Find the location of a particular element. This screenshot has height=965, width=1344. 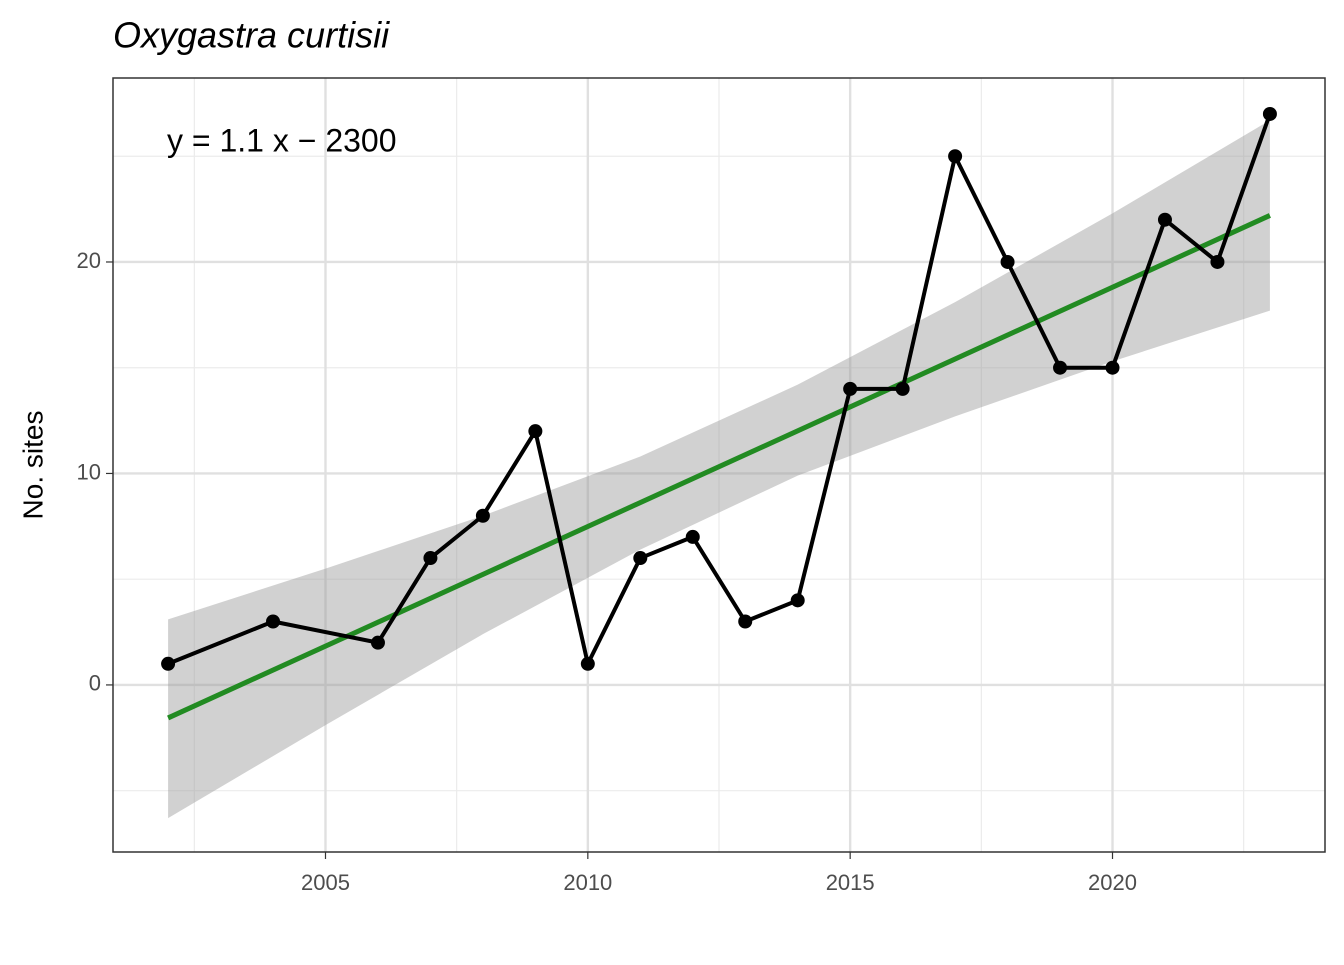

y-tick-label: 20 is located at coordinates (89, 260).